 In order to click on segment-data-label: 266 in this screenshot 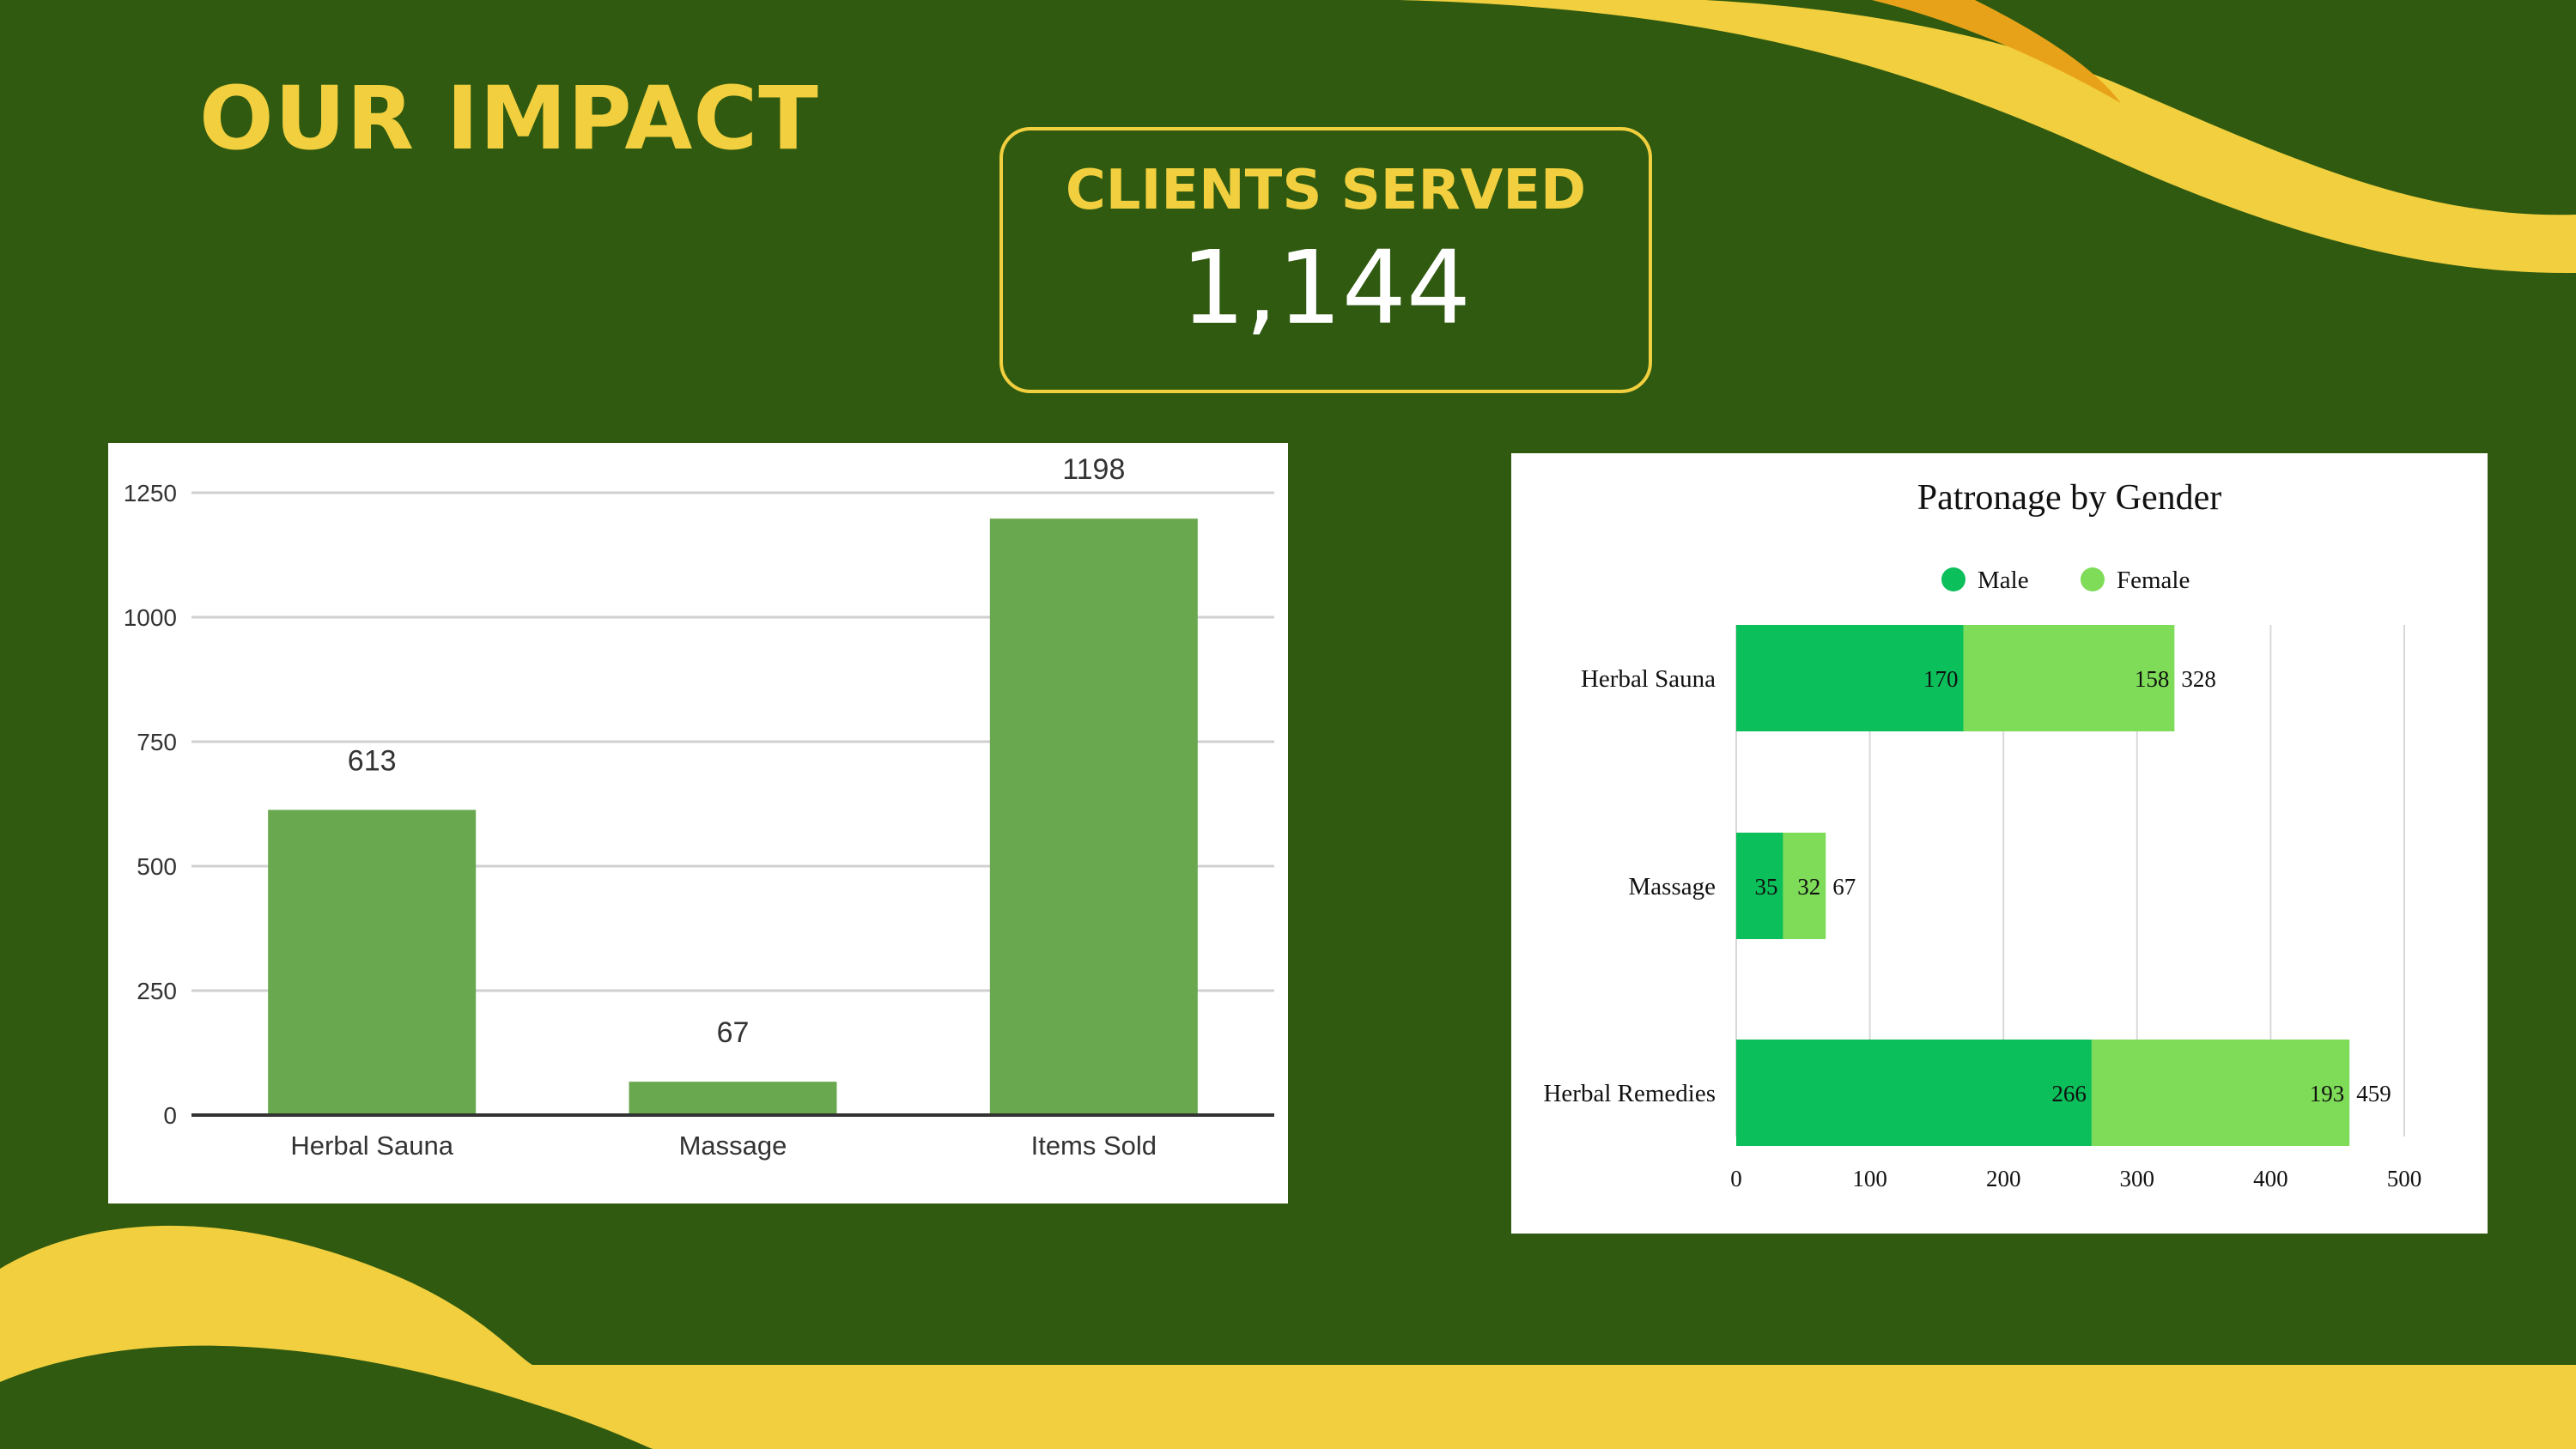, I will do `click(2069, 1093)`.